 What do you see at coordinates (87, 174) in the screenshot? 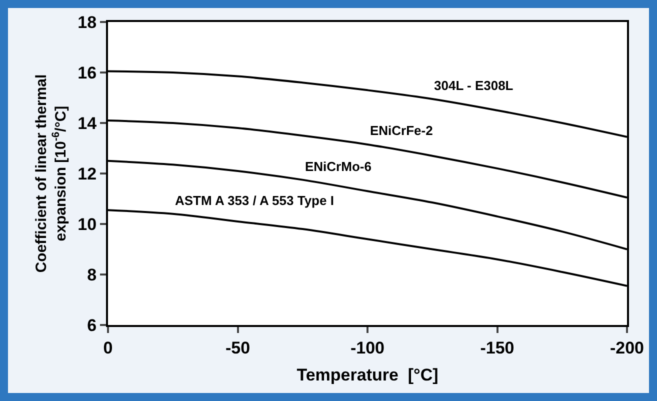
I see `y-tick-label: 12` at bounding box center [87, 174].